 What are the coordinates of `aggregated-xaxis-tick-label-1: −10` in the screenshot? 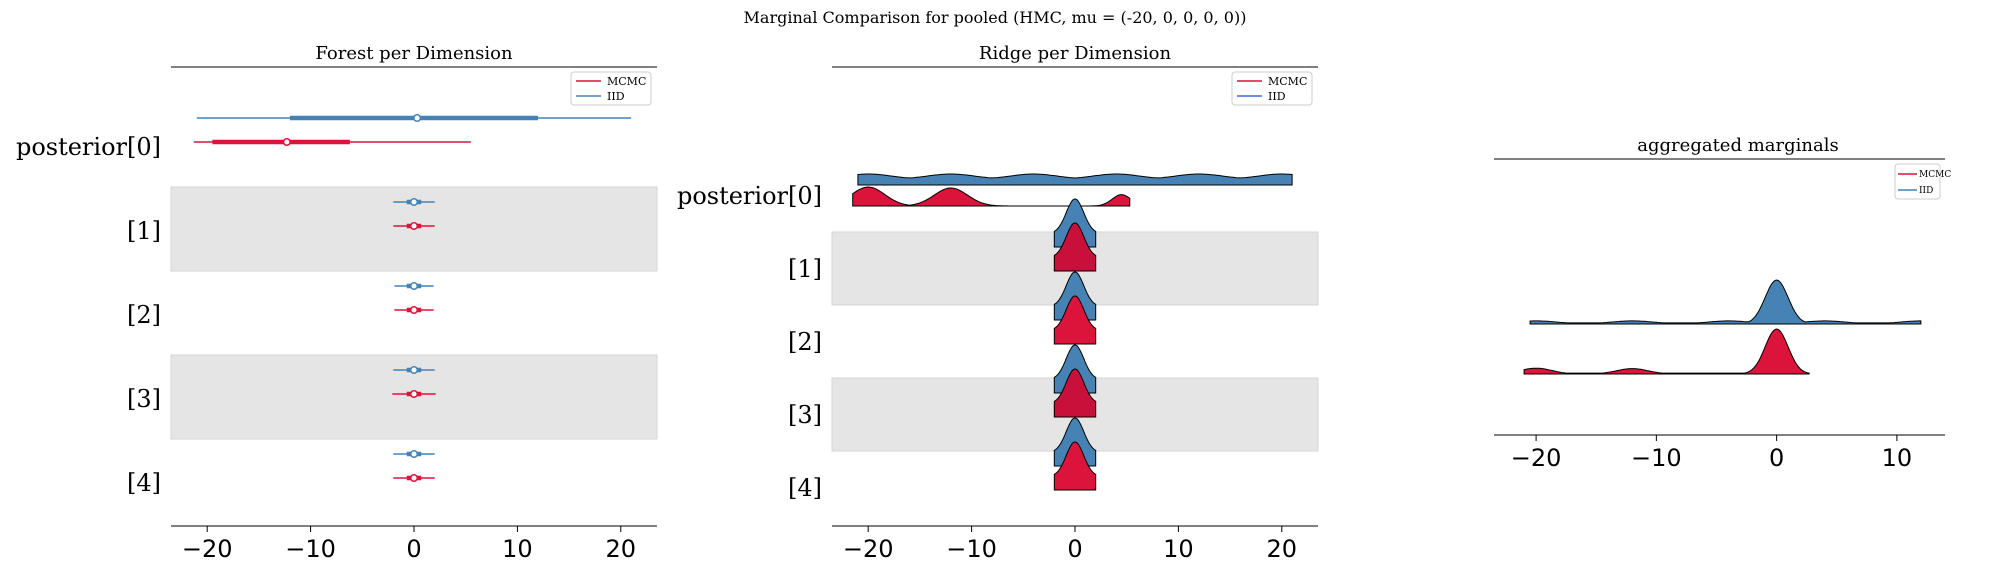 It's located at (1656, 458).